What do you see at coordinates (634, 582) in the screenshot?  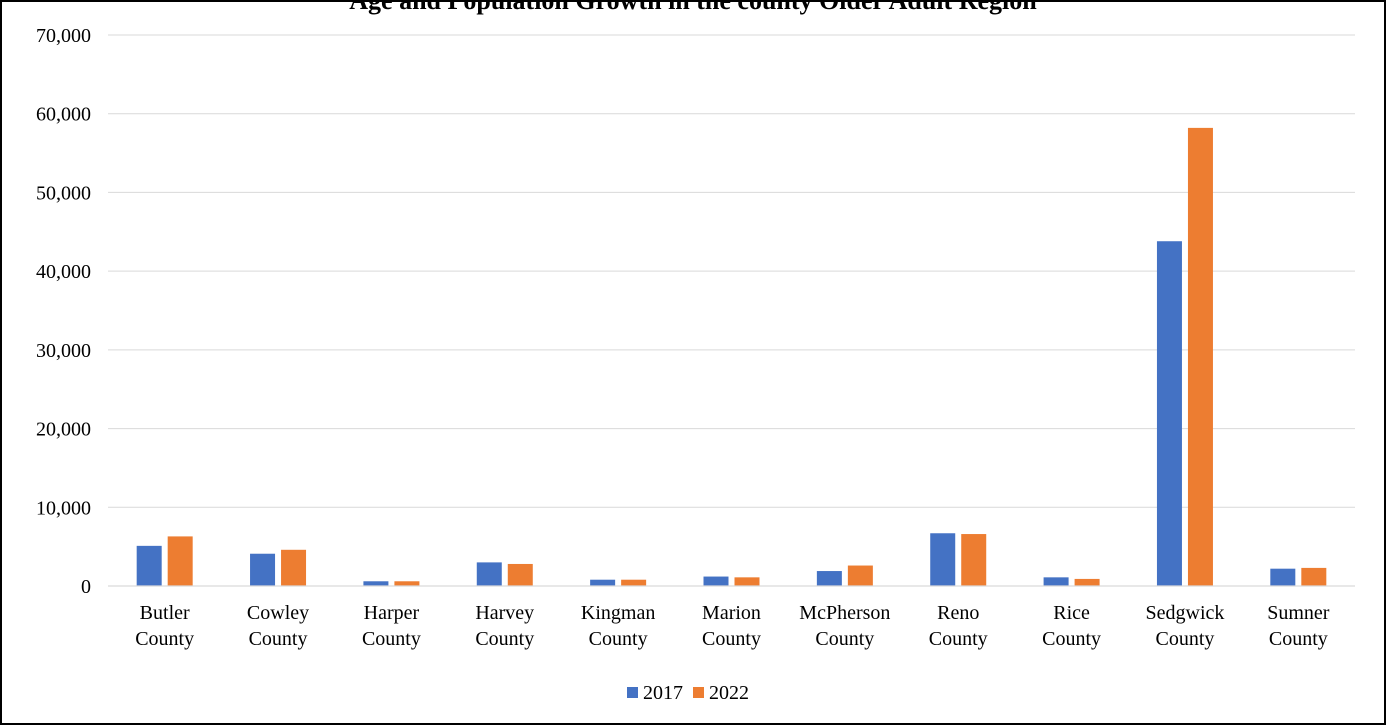 I see `bar-2022-kingman` at bounding box center [634, 582].